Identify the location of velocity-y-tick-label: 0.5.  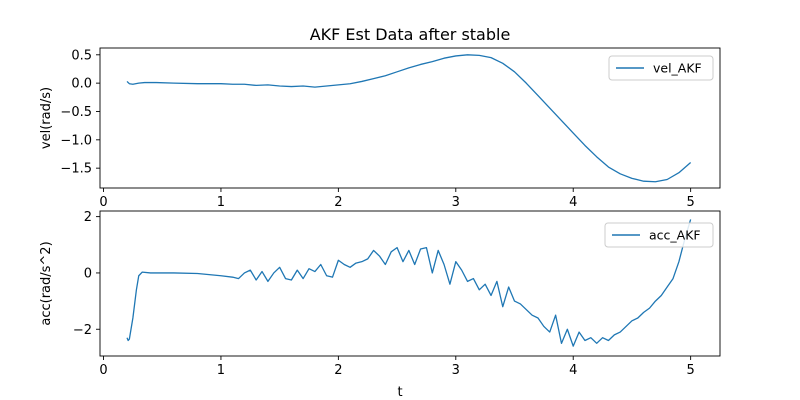
(81, 55).